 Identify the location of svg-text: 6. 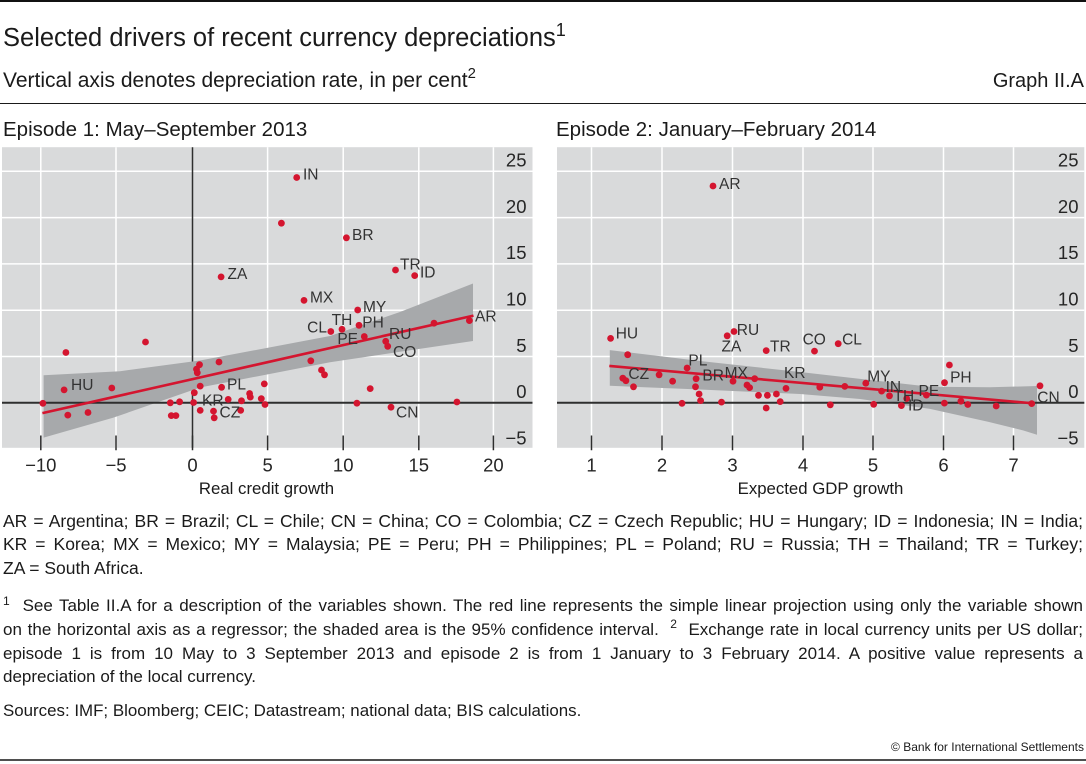
(943, 465).